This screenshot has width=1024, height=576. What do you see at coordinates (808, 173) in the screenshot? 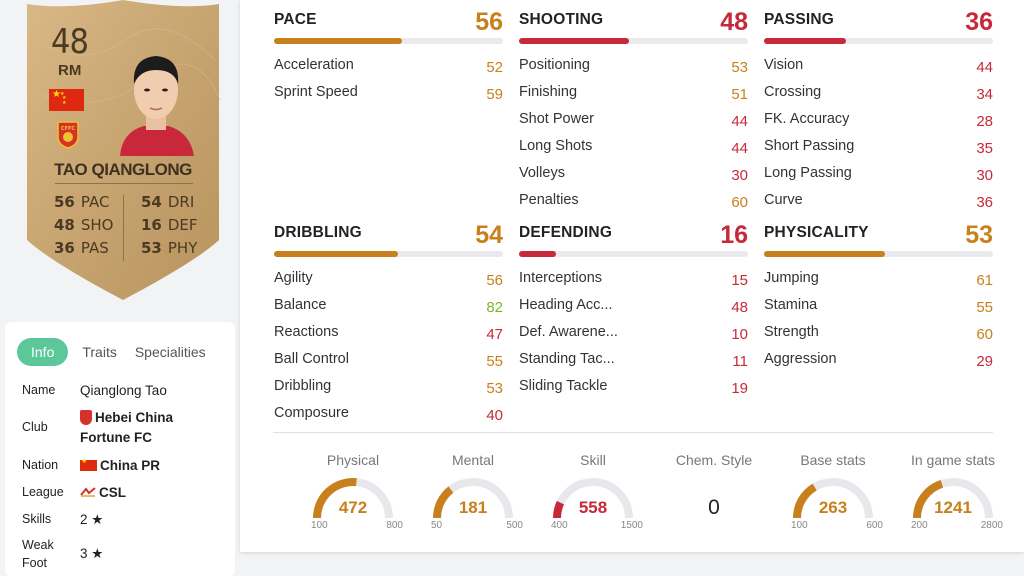
I see `attribute-name: Long Passing` at bounding box center [808, 173].